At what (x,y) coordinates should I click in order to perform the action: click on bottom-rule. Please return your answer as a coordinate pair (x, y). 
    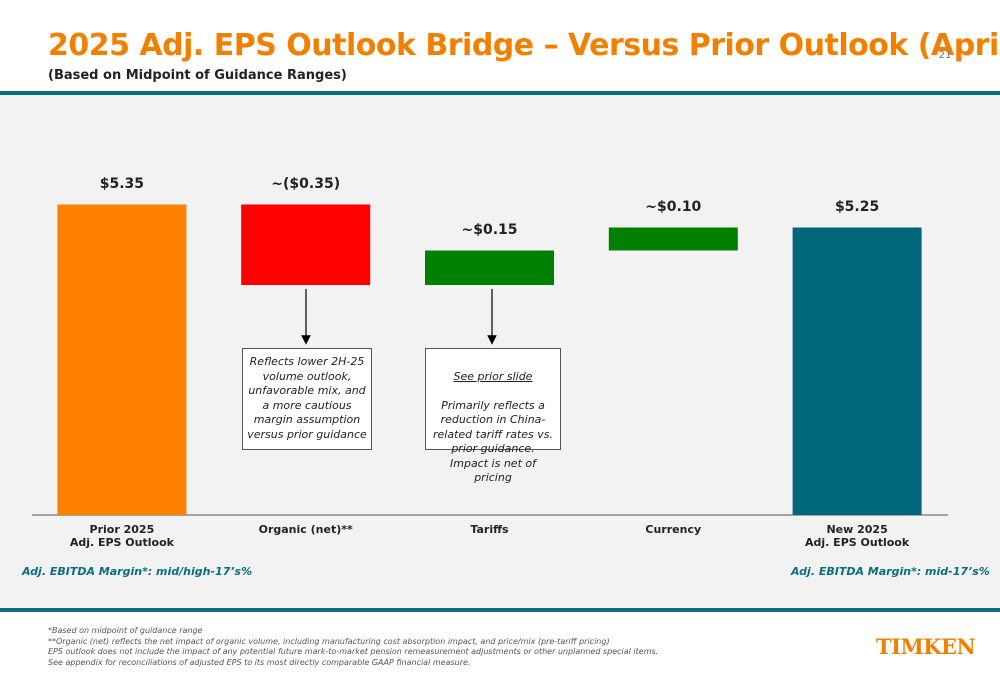
    Looking at the image, I should click on (500, 610).